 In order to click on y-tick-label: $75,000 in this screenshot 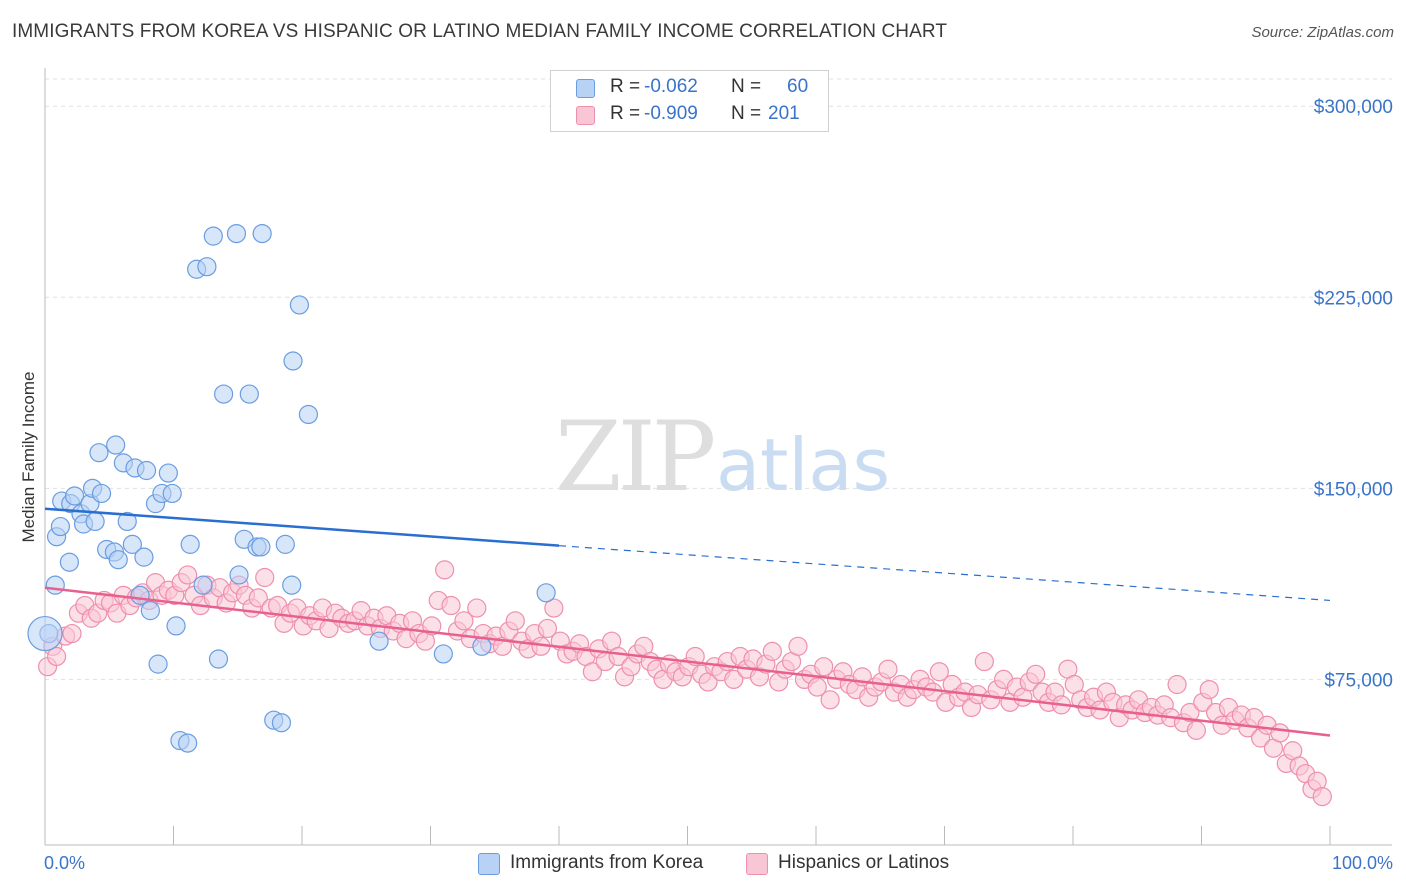, I will do `click(1358, 680)`.